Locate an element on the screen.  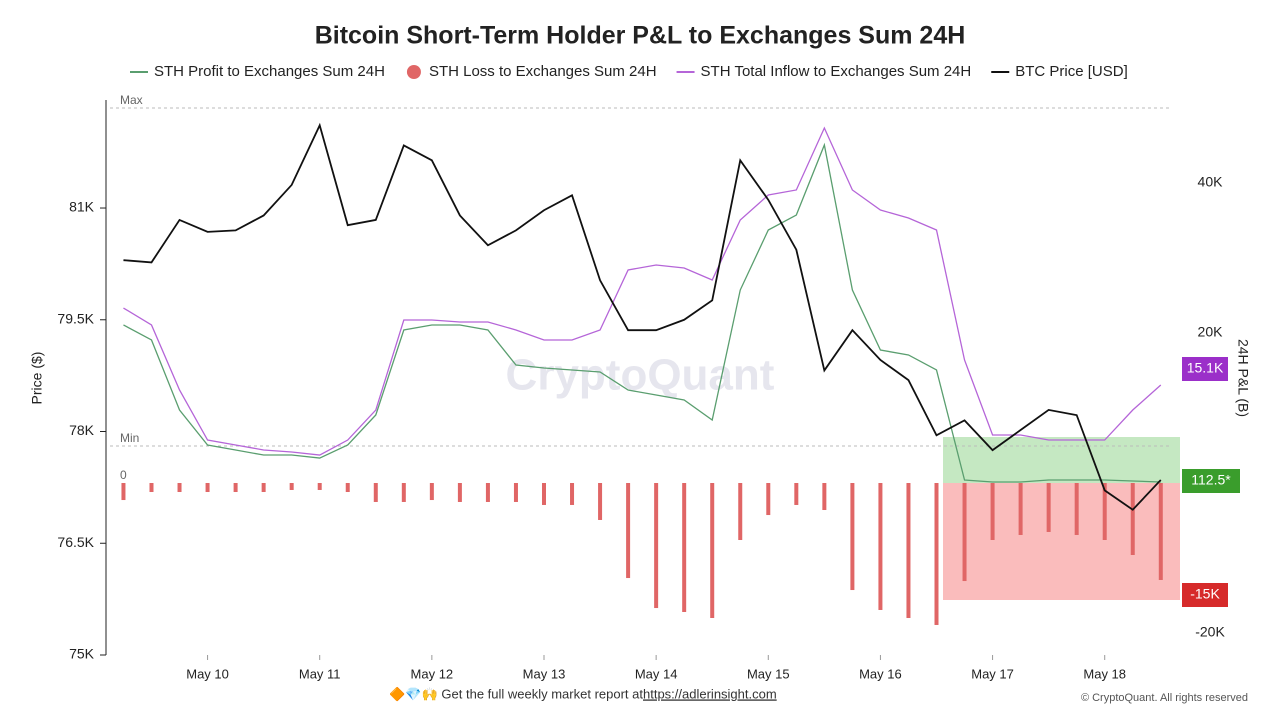
x-tick-label: May 11 is located at coordinates (320, 673).